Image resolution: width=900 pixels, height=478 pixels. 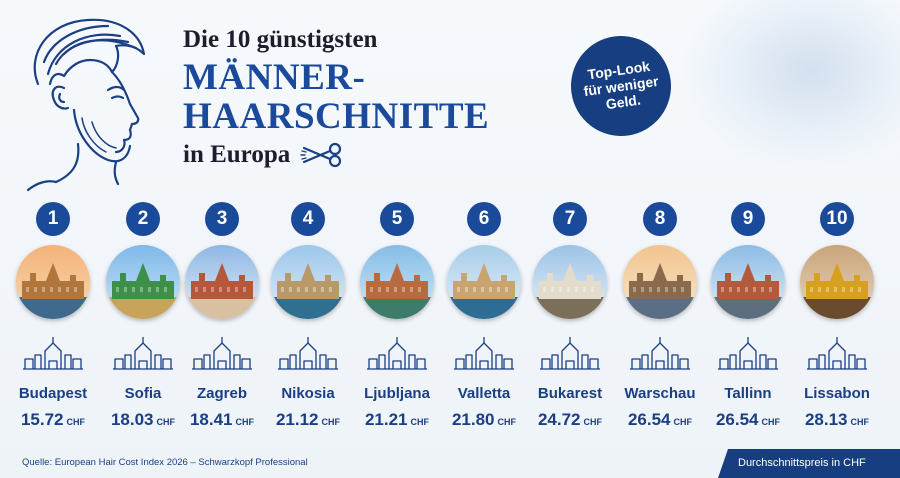 What do you see at coordinates (397, 393) in the screenshot?
I see `city-name: Ljubljana` at bounding box center [397, 393].